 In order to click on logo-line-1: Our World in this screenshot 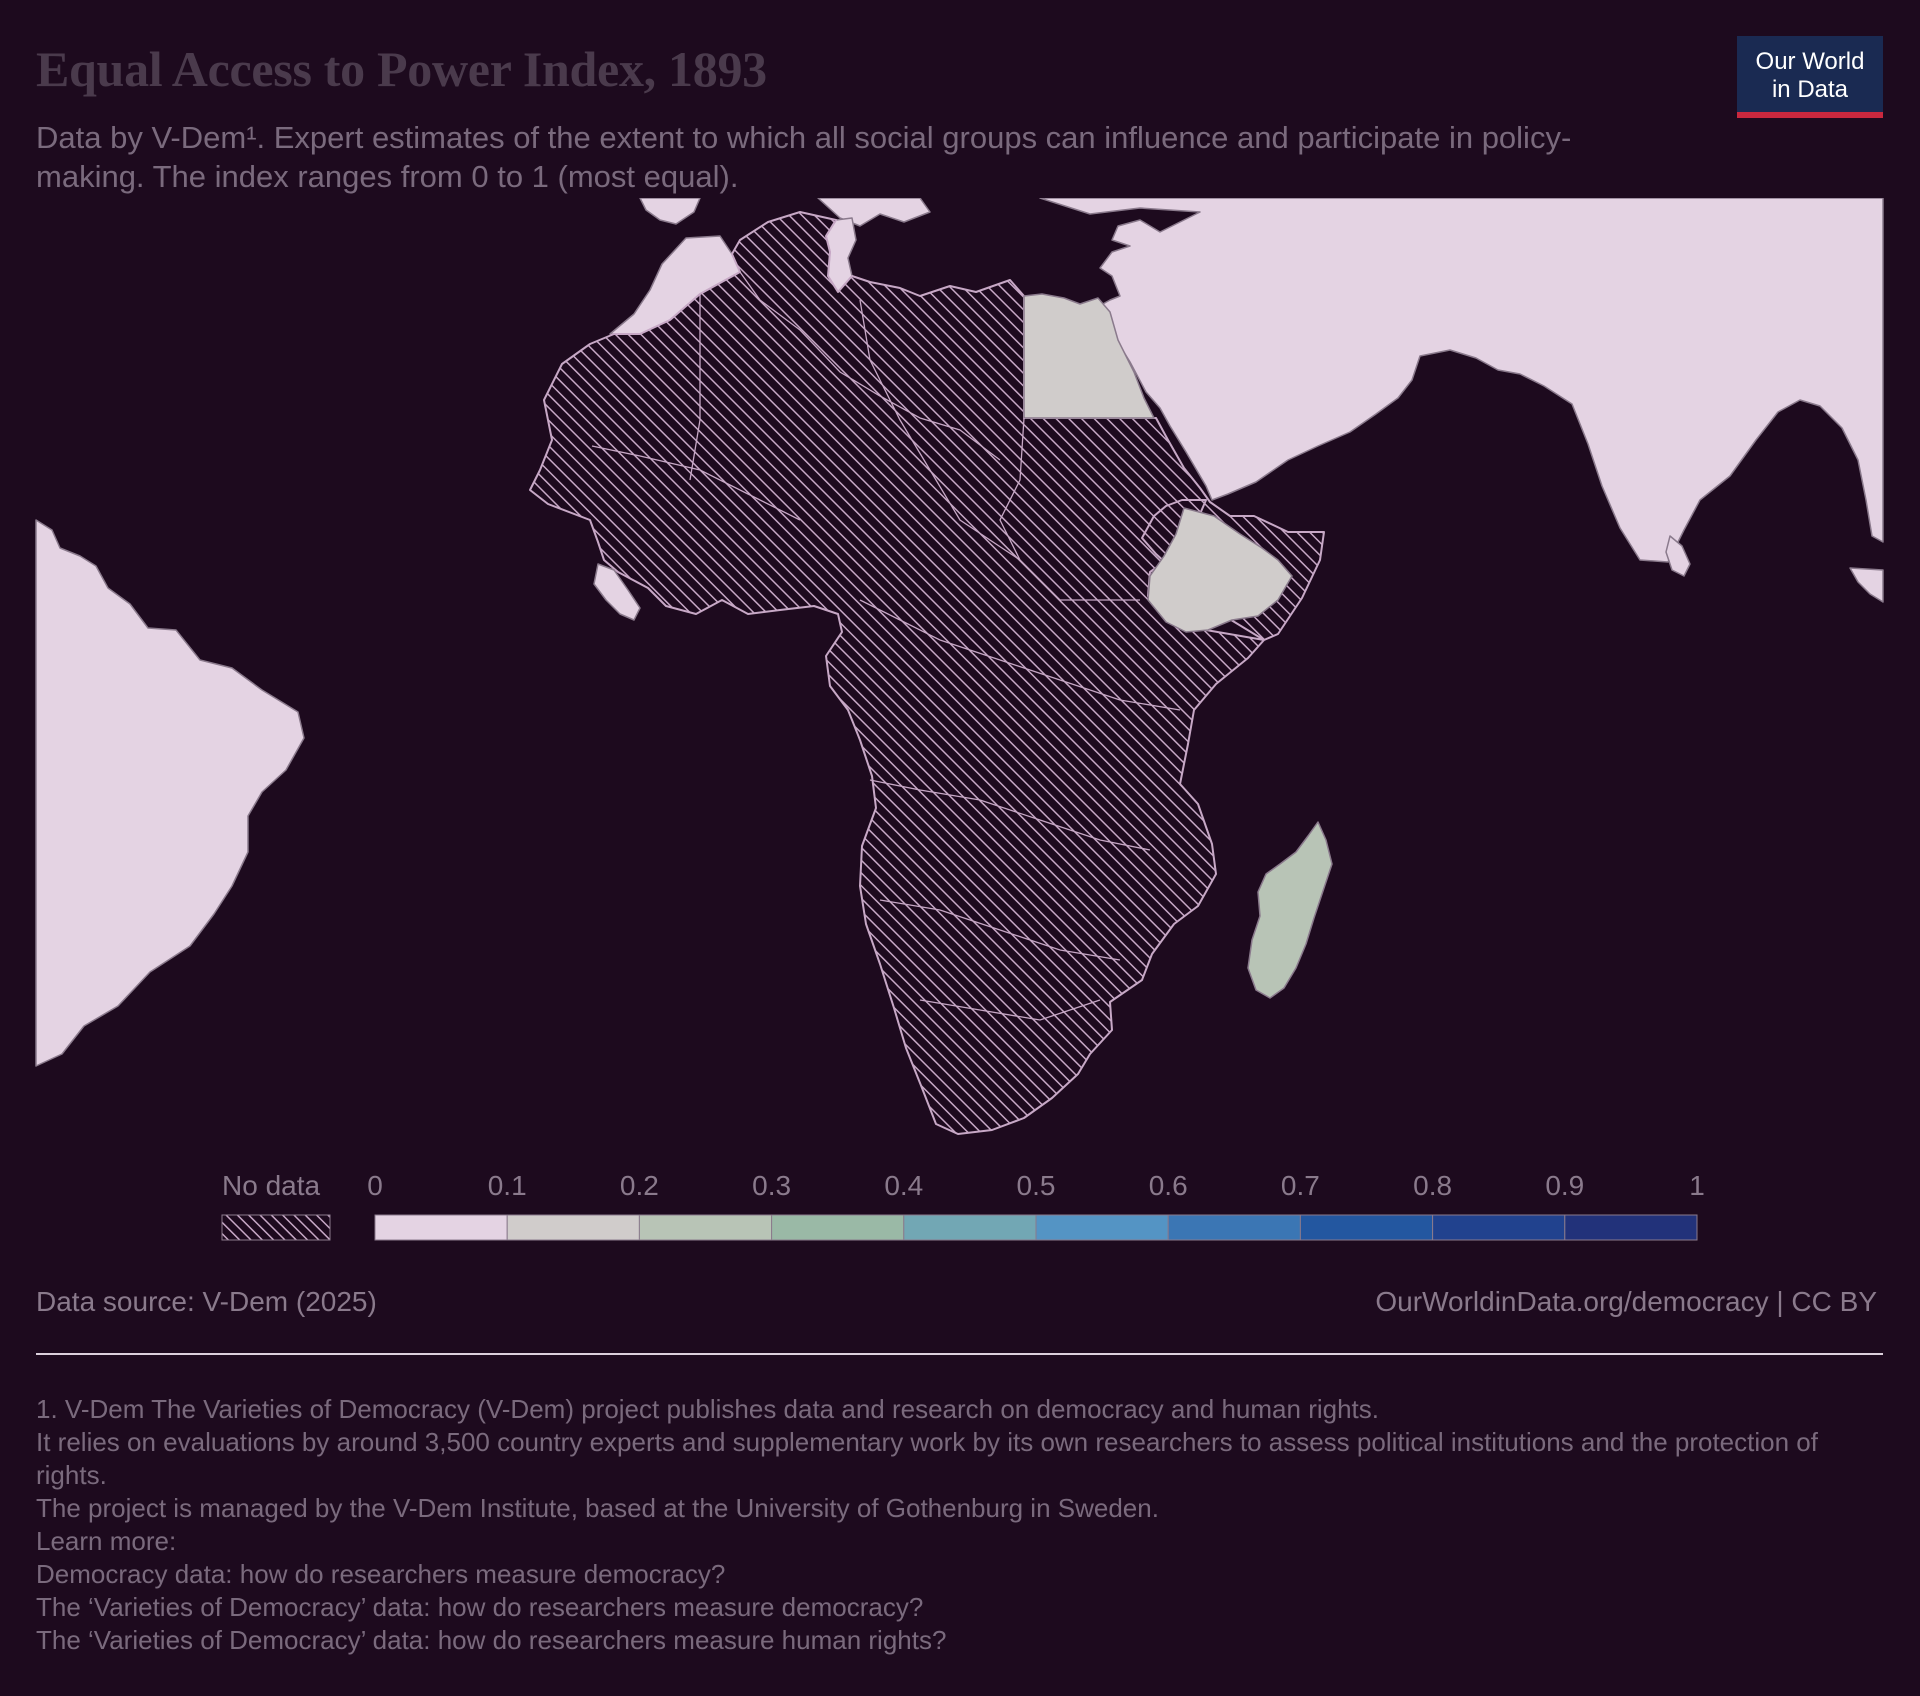, I will do `click(1810, 61)`.